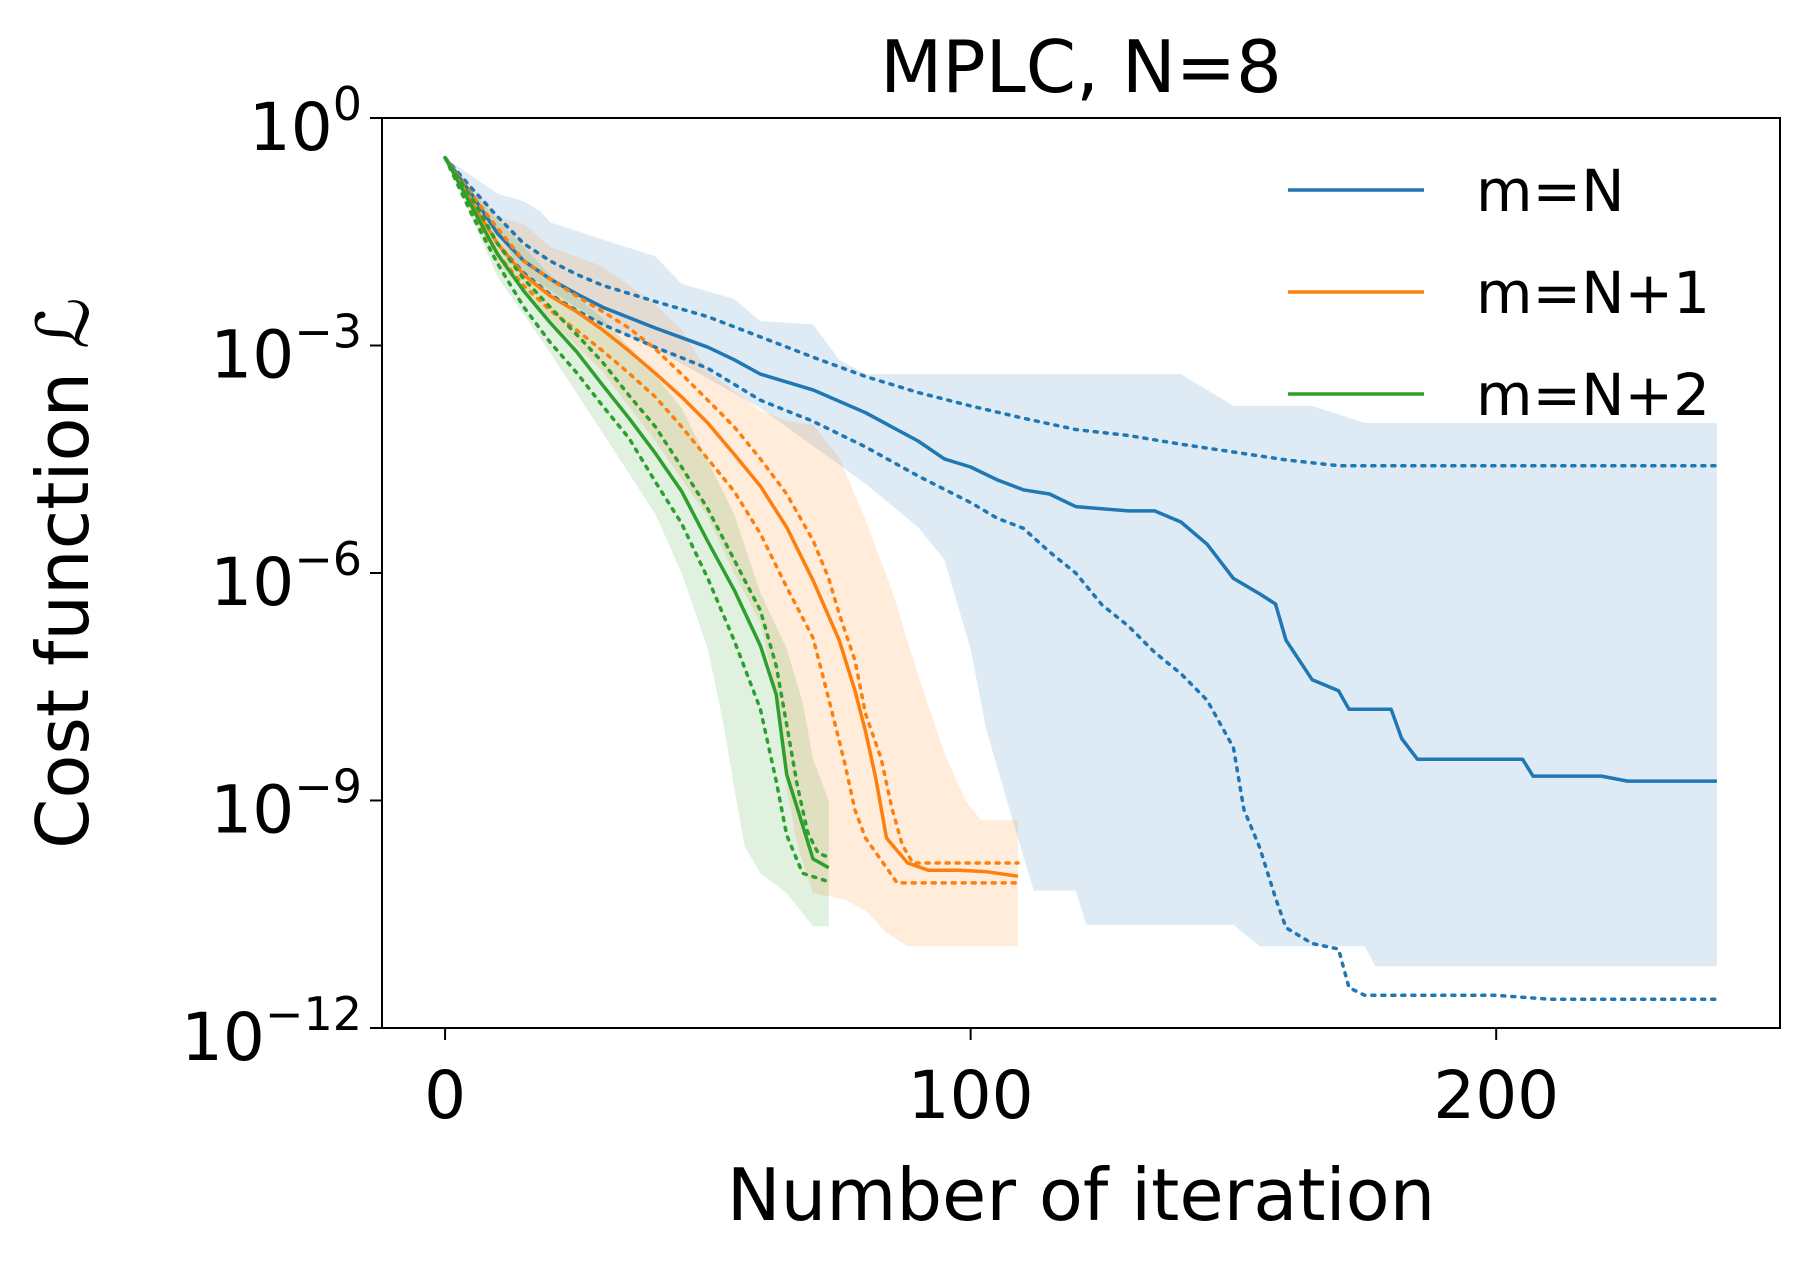 The image size is (1808, 1262). Describe the element at coordinates (63, 323) in the screenshot. I see `y-axis-label-symbol: ℒ` at that location.